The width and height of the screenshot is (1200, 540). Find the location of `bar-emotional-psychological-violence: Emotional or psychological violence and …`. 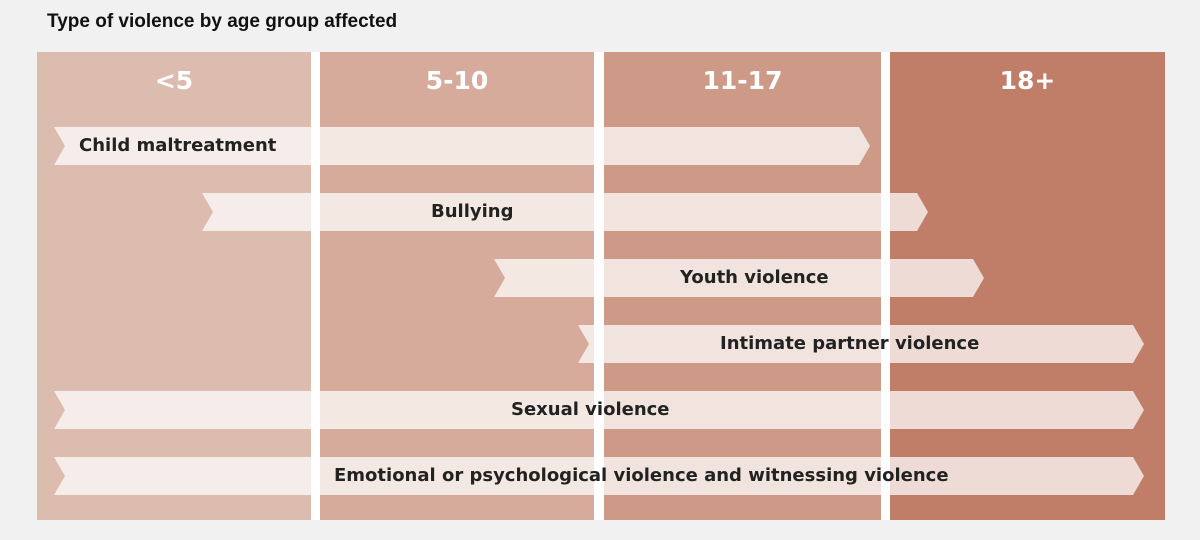

bar-emotional-psychological-violence: Emotional or psychological violence and … is located at coordinates (599, 476).